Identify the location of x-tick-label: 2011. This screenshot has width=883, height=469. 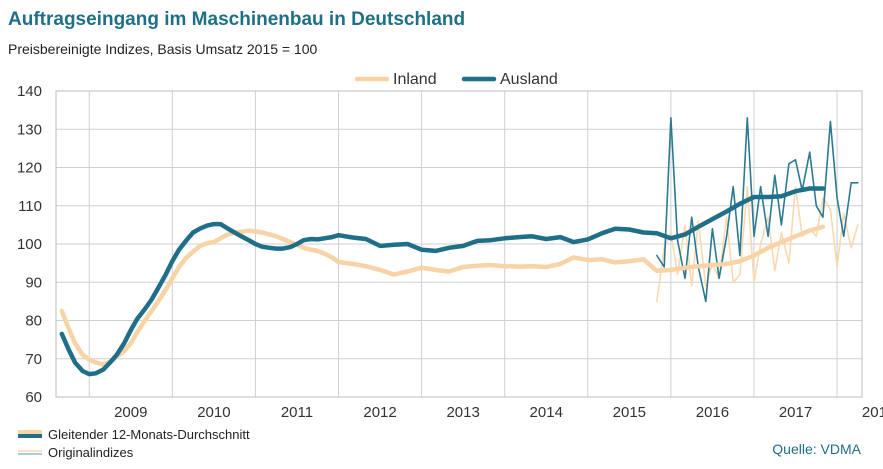
(297, 412).